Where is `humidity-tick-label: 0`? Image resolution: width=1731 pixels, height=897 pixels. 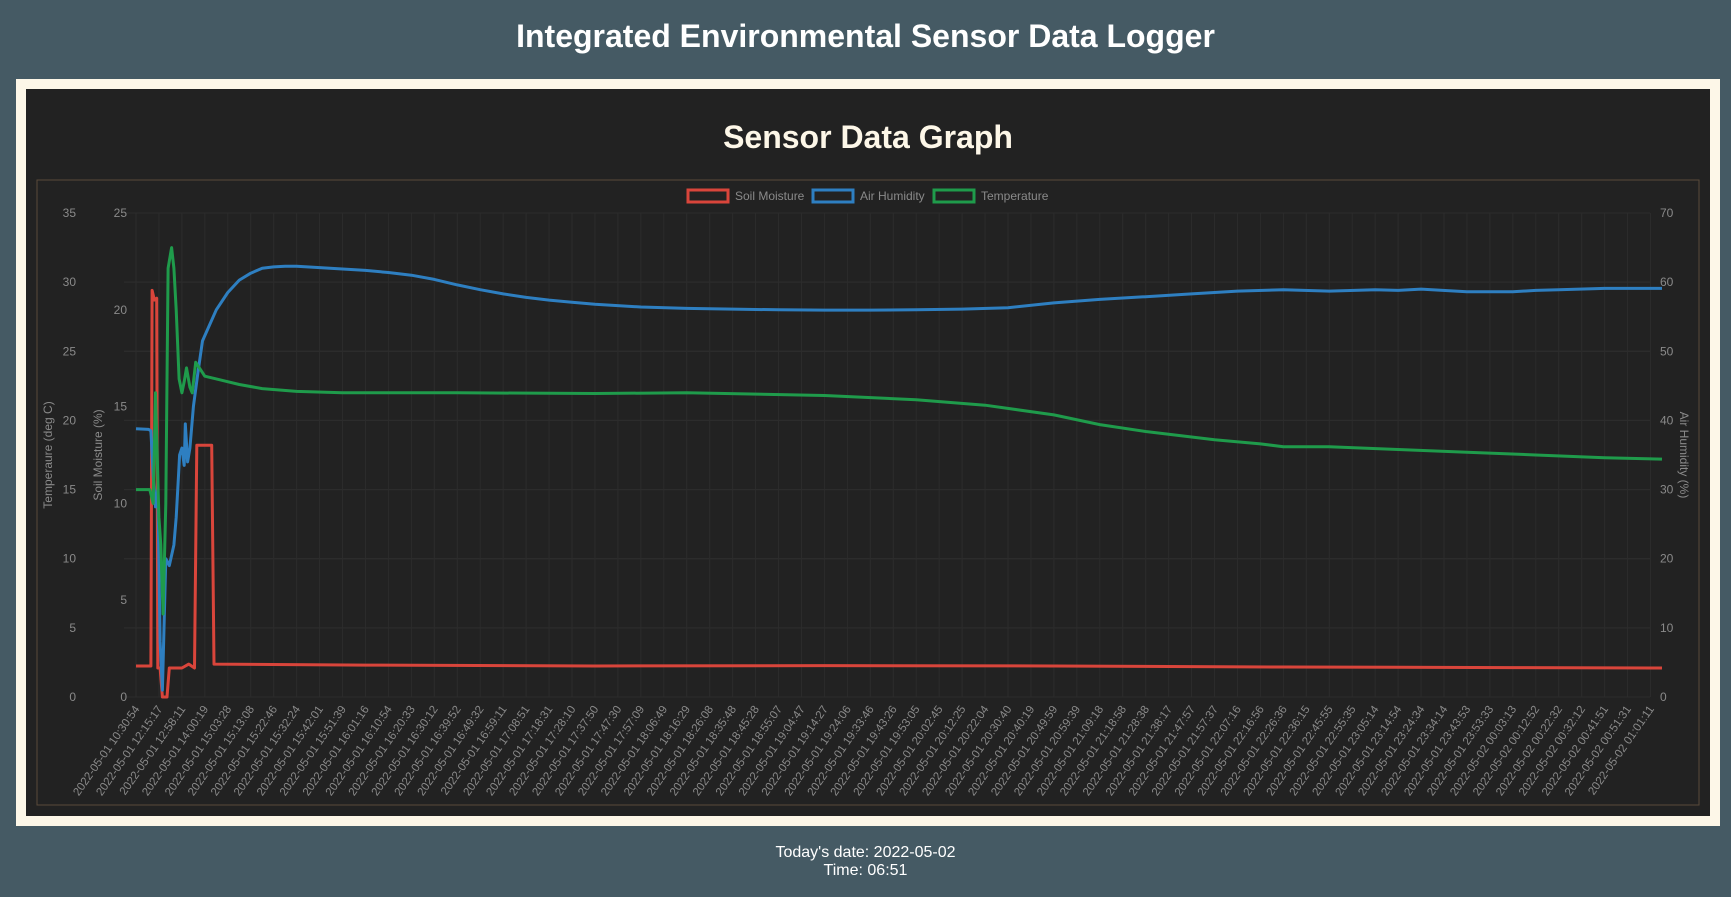
humidity-tick-label: 0 is located at coordinates (1663, 697).